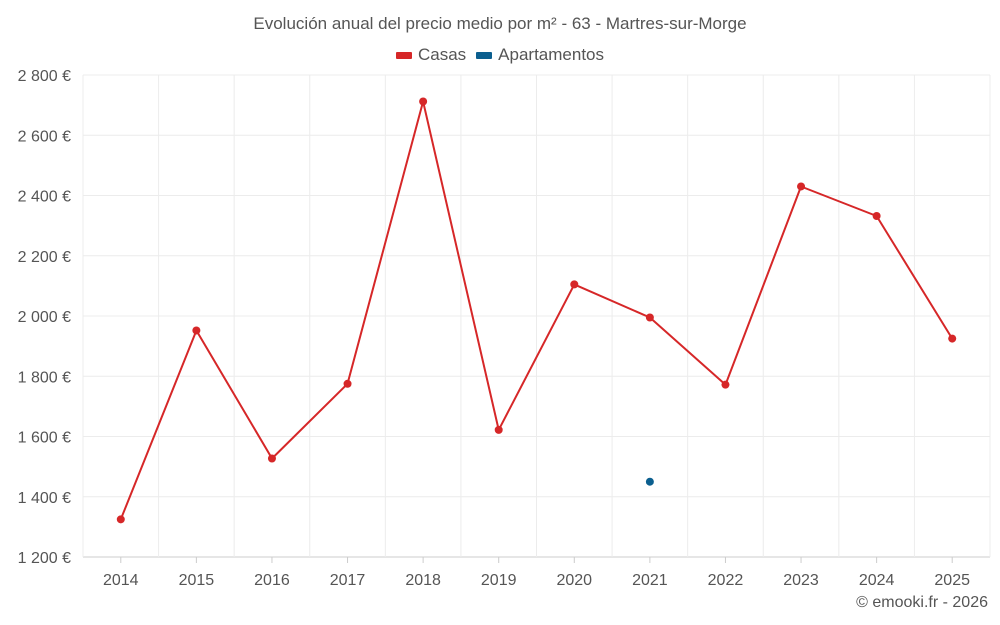 The width and height of the screenshot is (1000, 625). What do you see at coordinates (121, 580) in the screenshot?
I see `x-tick-label: 2014` at bounding box center [121, 580].